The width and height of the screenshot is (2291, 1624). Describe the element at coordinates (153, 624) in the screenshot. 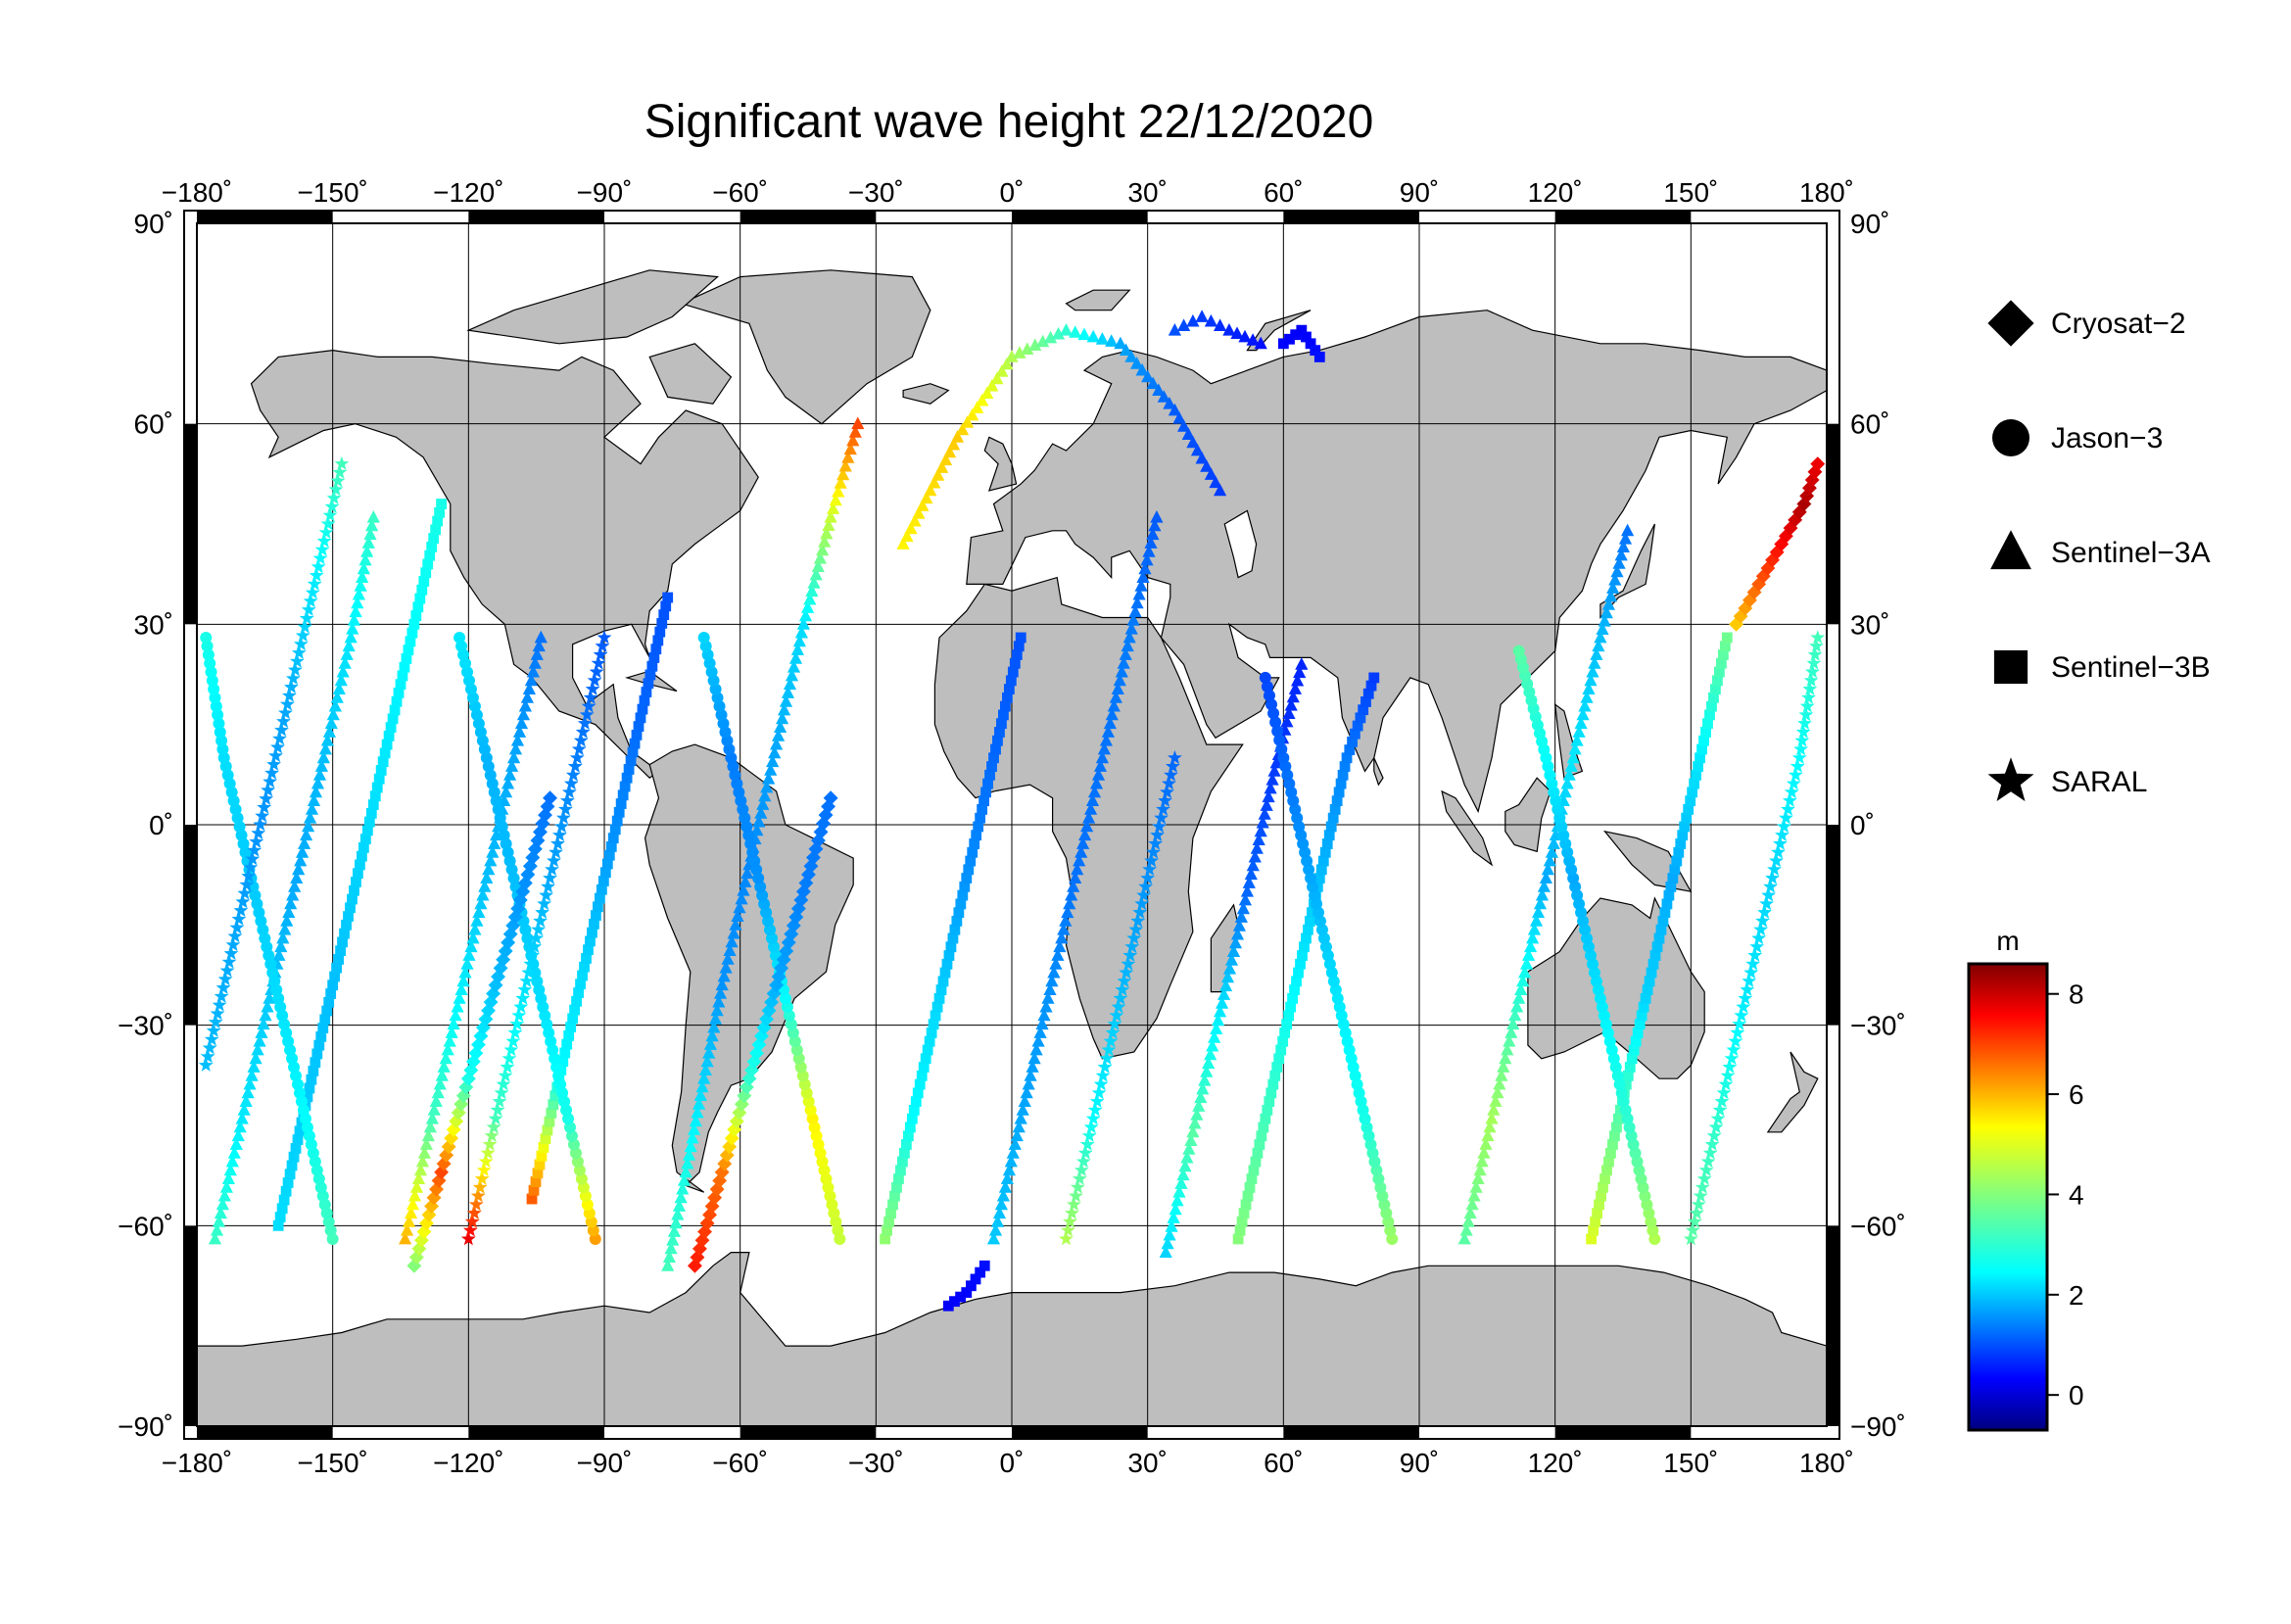

I see `lat-tick-label-left: 30˚` at that location.